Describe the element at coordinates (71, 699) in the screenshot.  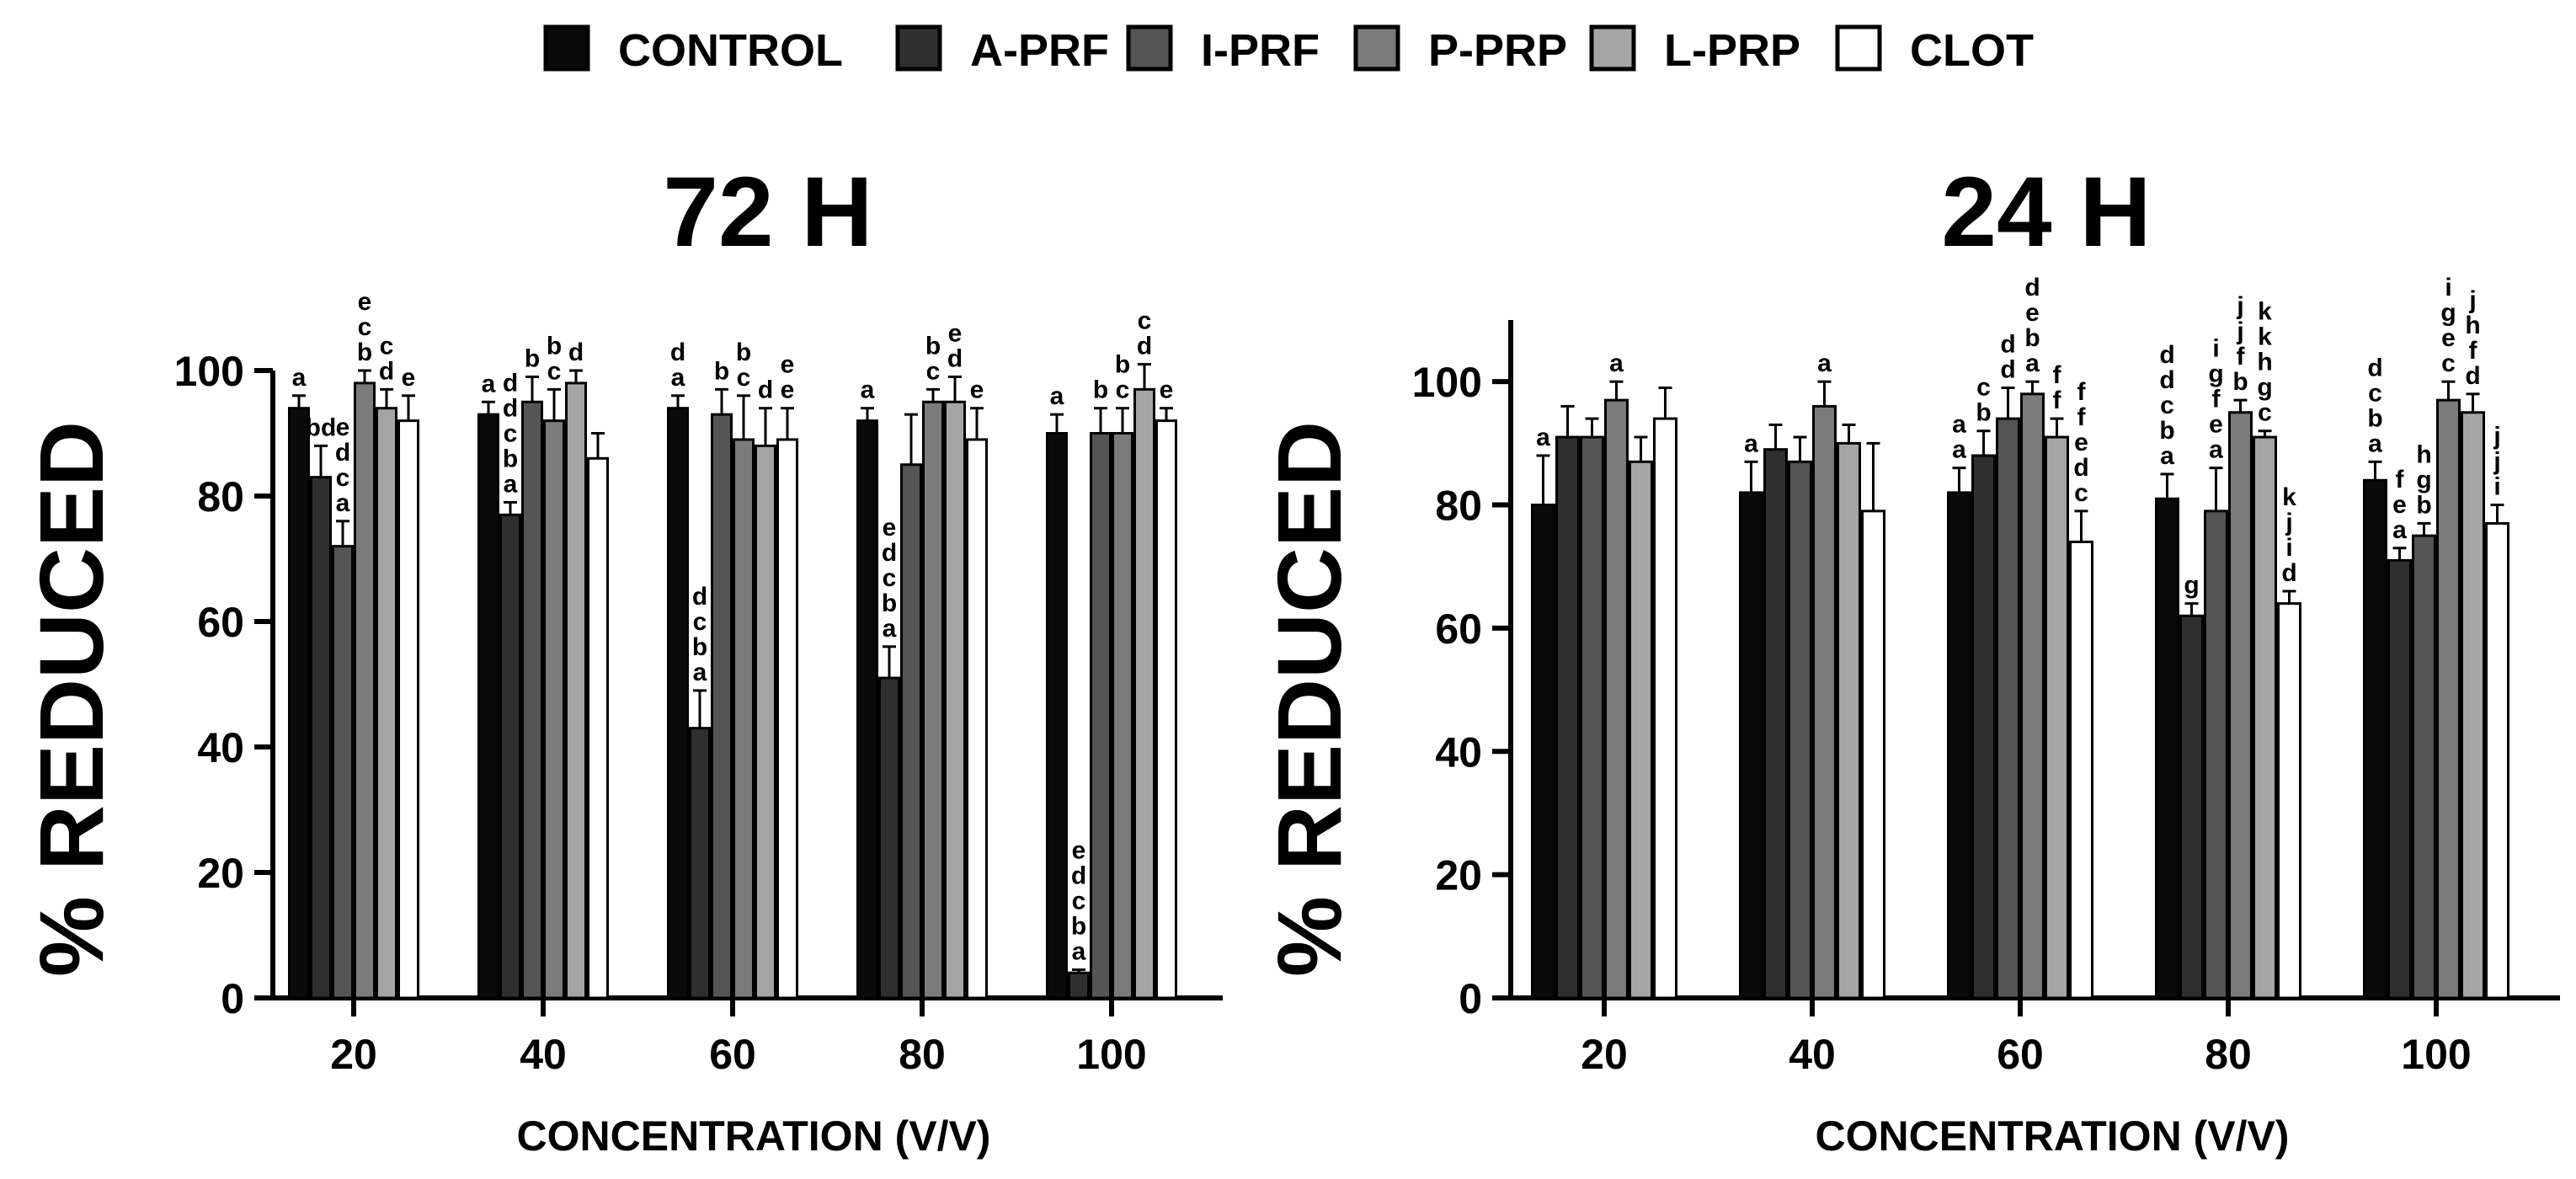
I see `y-axis-title: % REDUCED` at that location.